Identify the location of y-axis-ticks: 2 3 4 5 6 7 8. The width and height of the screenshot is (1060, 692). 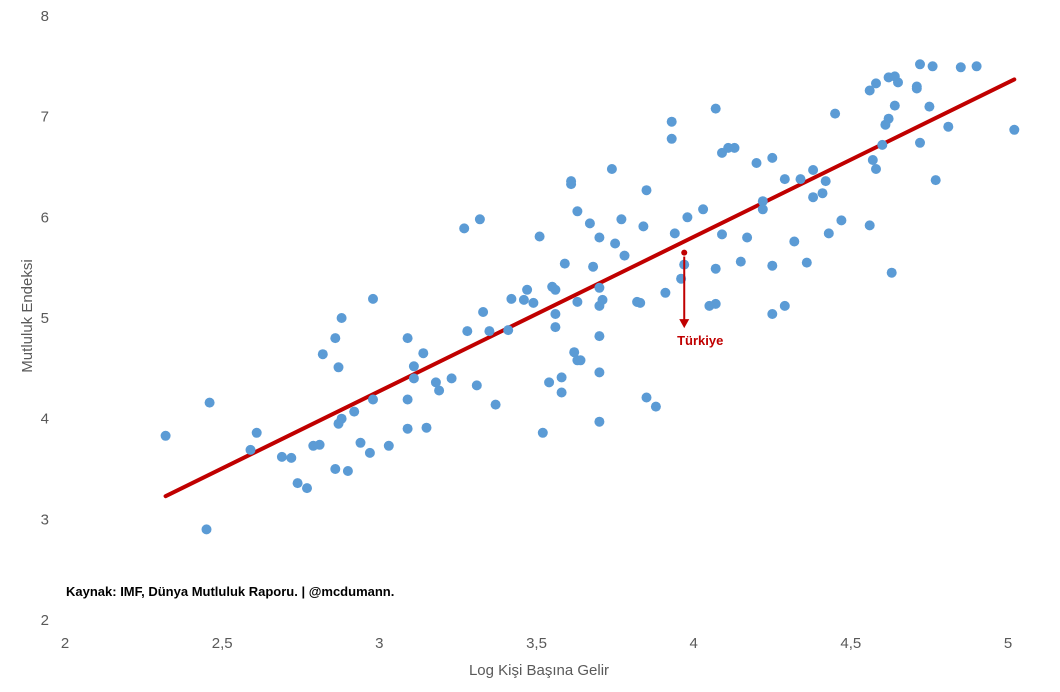
(45, 318).